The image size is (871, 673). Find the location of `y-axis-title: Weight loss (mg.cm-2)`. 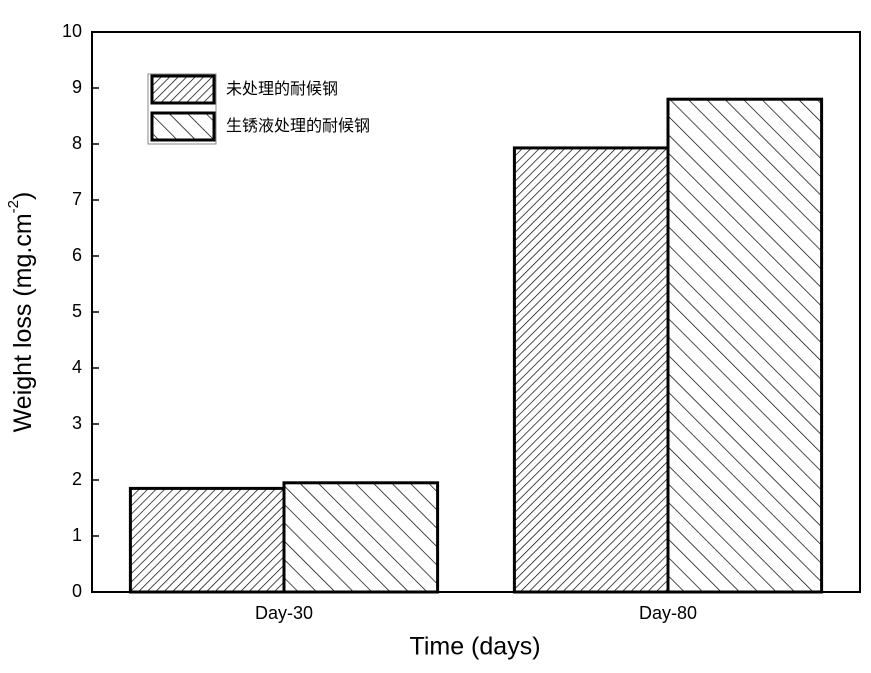

y-axis-title: Weight loss (mg.cm-2) is located at coordinates (21, 312).